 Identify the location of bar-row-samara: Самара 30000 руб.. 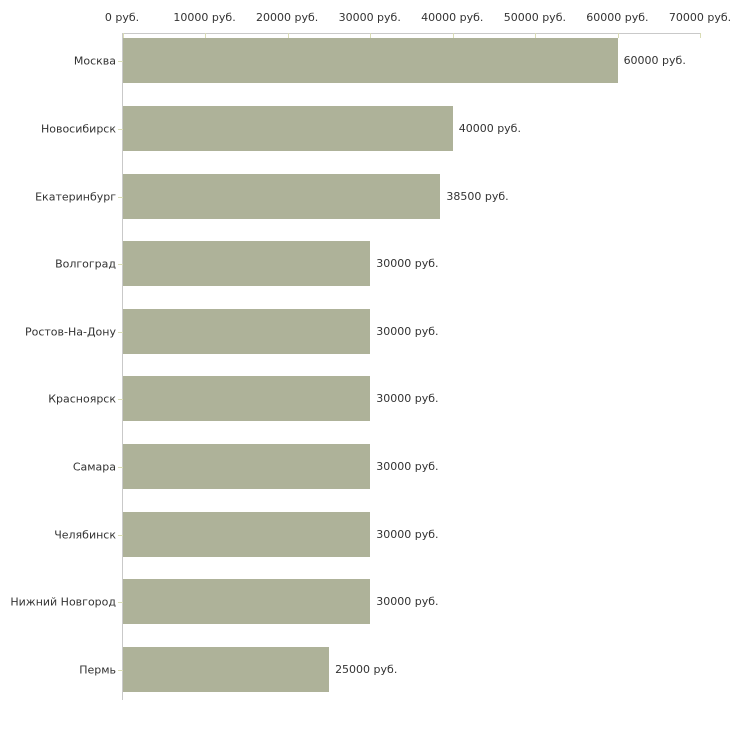
(386, 466).